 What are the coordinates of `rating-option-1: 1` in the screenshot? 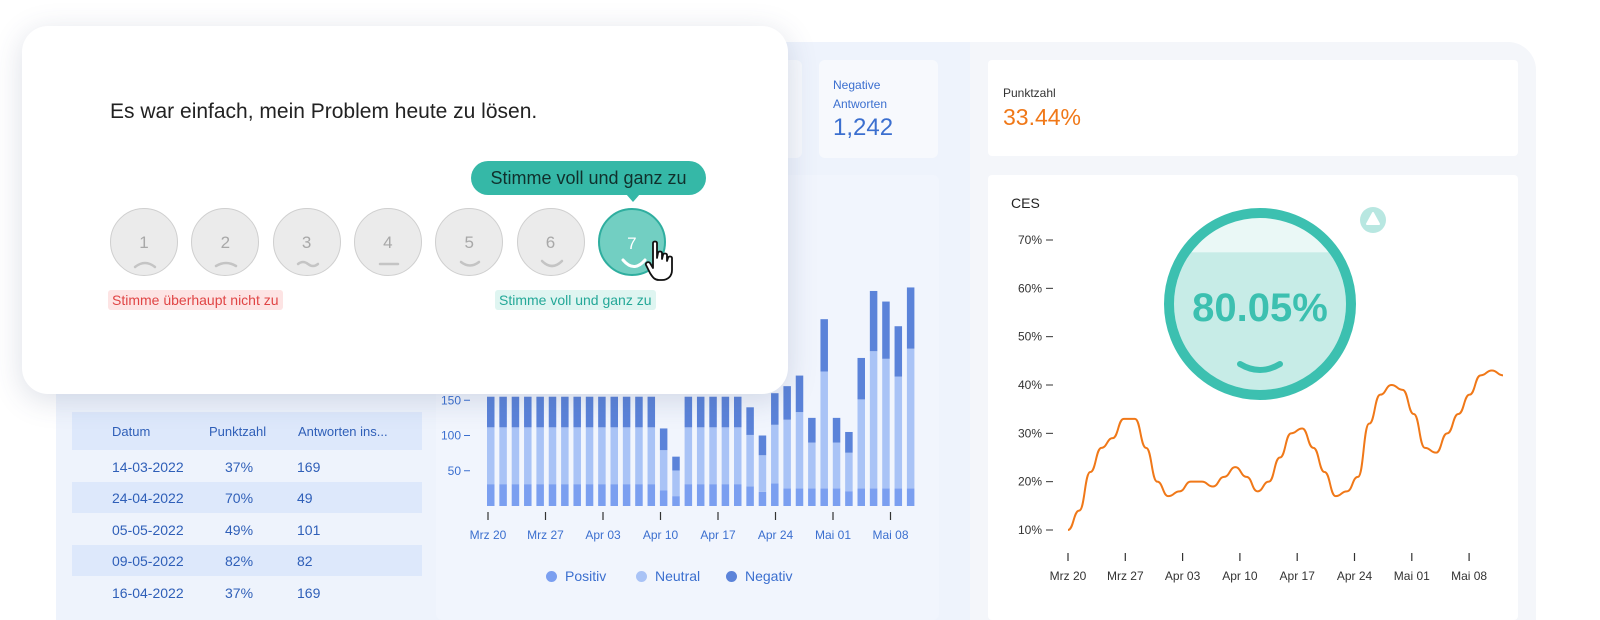 It's located at (144, 242).